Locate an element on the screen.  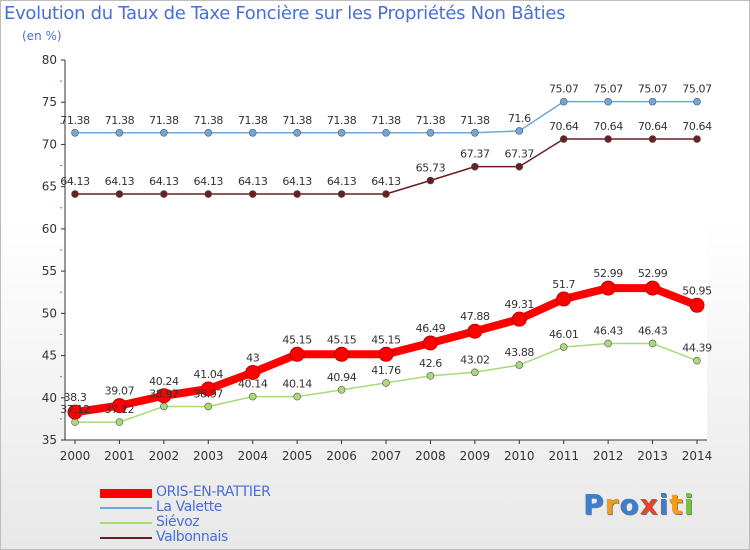
legend-label: Valbonnais is located at coordinates (192, 537).